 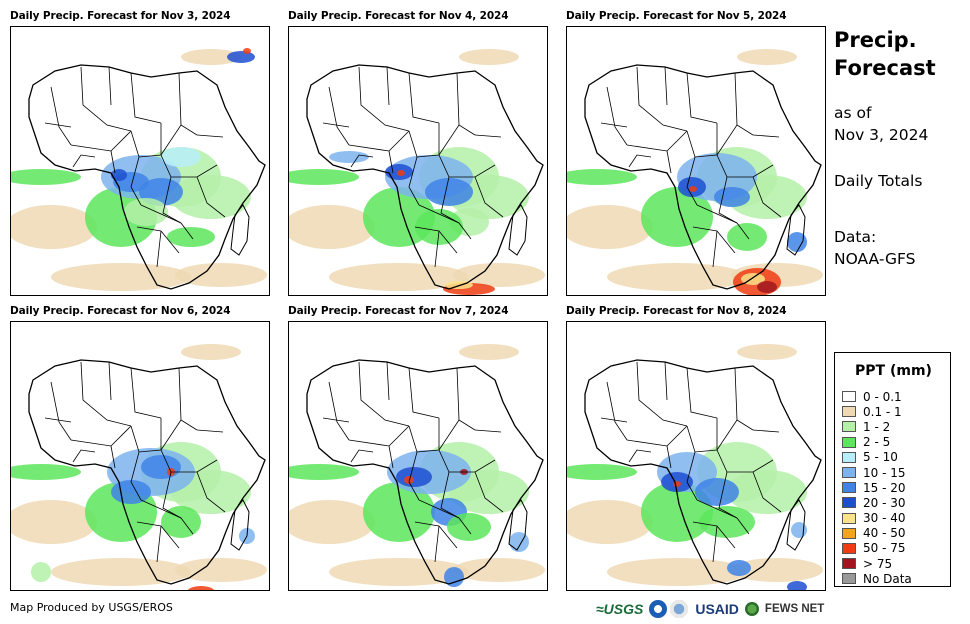 What do you see at coordinates (887, 578) in the screenshot?
I see `legend-label: No Data` at bounding box center [887, 578].